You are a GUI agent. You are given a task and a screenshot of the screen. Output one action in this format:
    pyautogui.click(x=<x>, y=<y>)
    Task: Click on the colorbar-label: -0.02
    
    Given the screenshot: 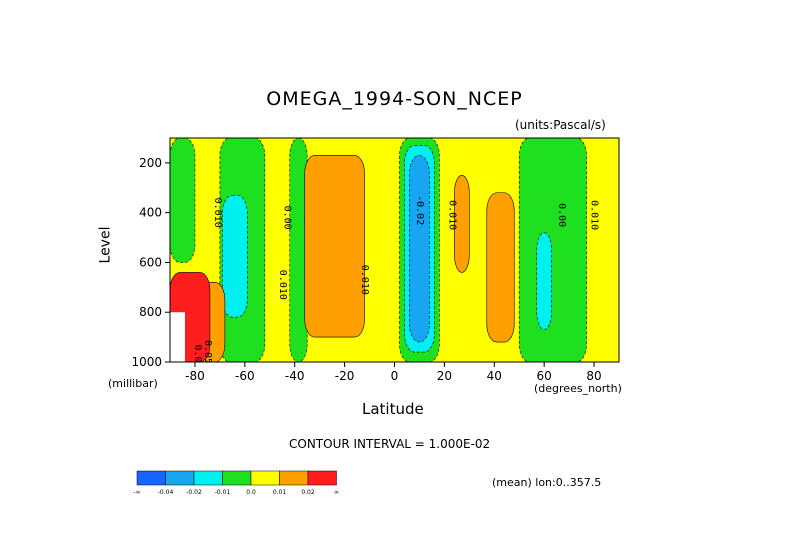 What is the action you would take?
    pyautogui.click(x=194, y=492)
    